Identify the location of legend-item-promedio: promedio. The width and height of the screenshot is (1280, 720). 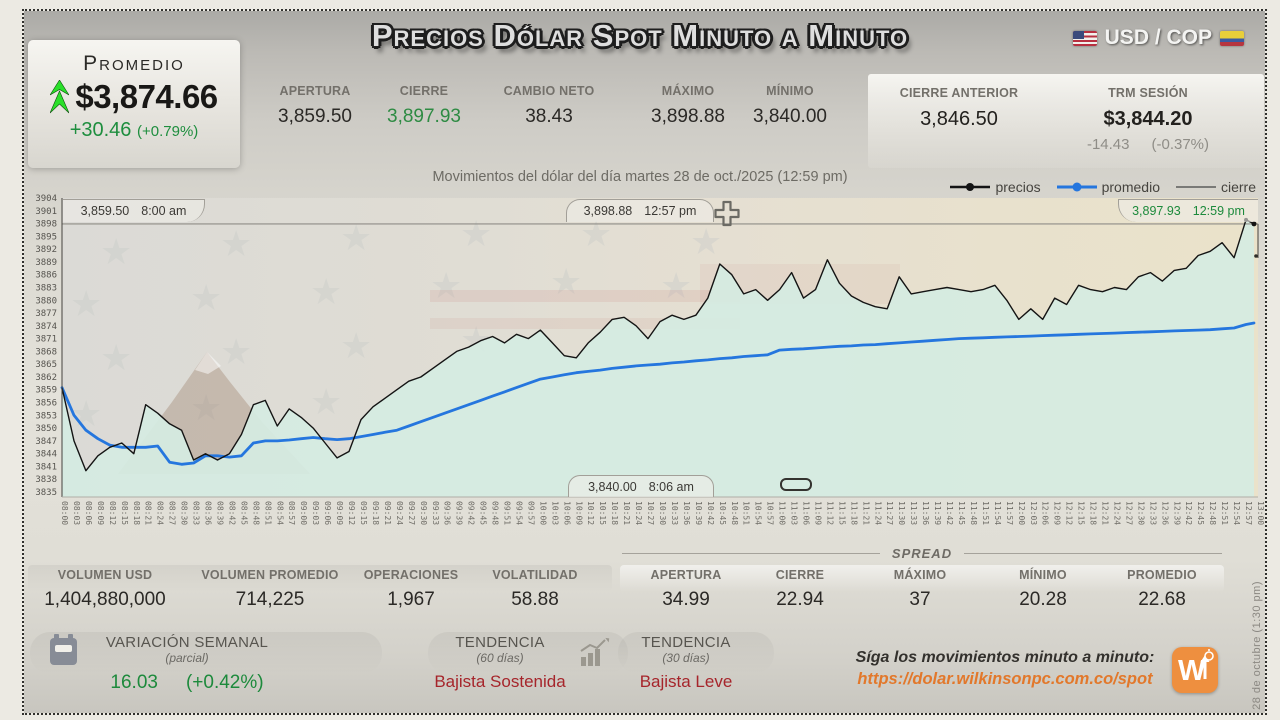
(1108, 187).